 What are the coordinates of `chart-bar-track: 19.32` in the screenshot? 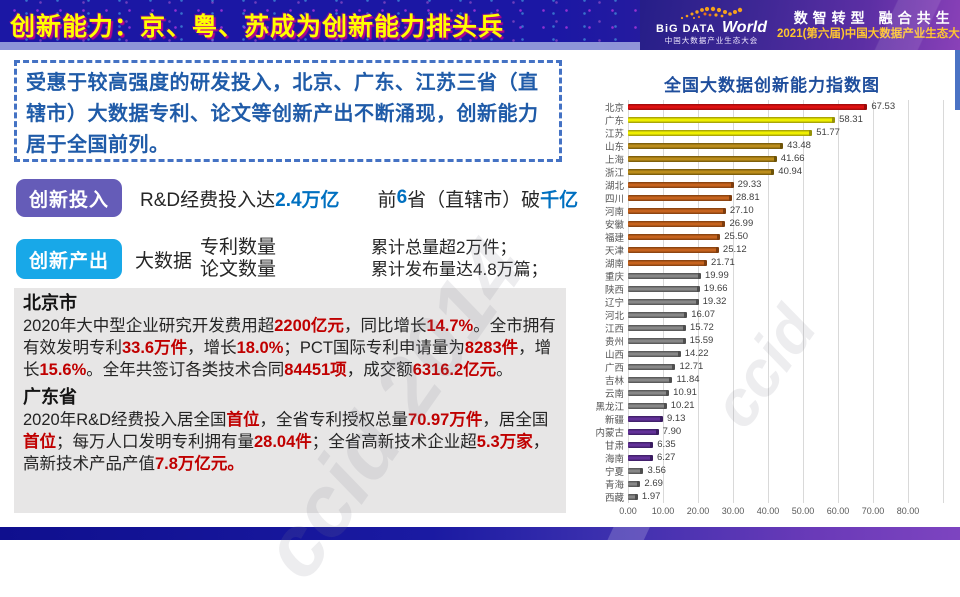 It's located at (792, 301).